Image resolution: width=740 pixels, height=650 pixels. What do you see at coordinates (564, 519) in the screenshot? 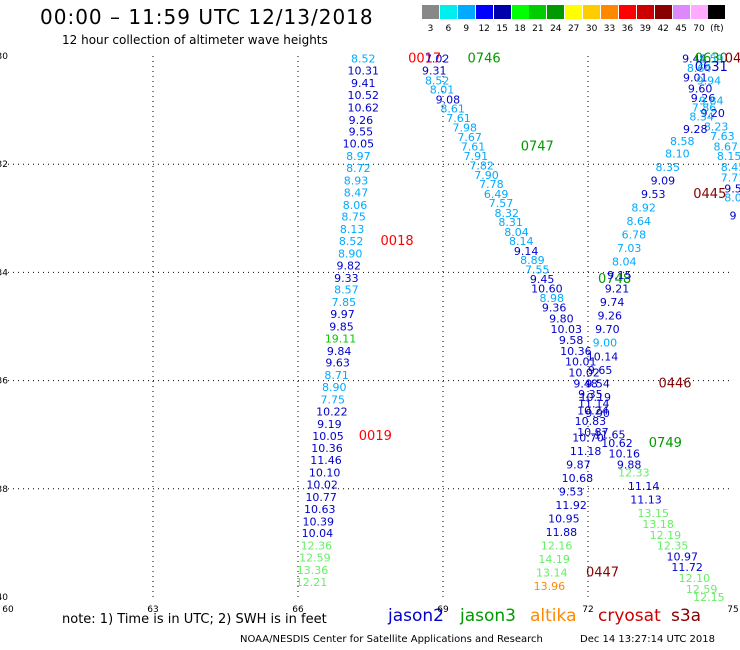
I see `wave-height-label: 10.95` at bounding box center [564, 519].